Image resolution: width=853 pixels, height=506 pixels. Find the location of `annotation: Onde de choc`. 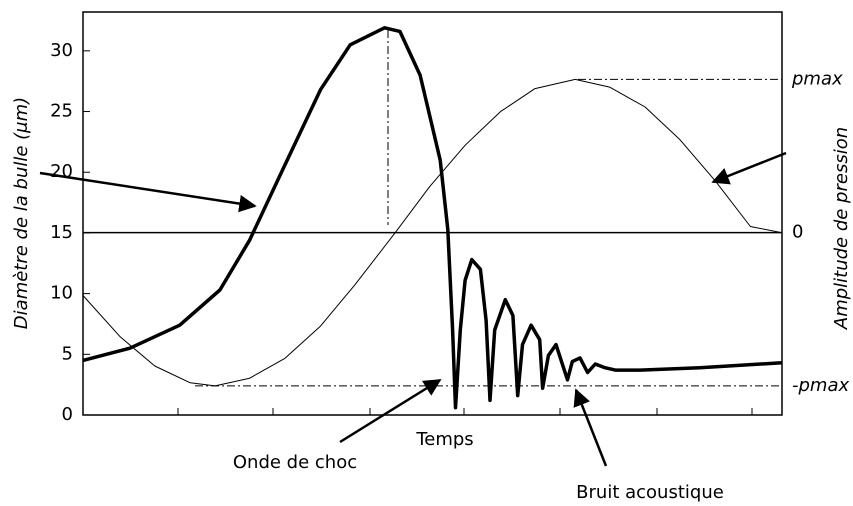

annotation: Onde de choc is located at coordinates (295, 462).